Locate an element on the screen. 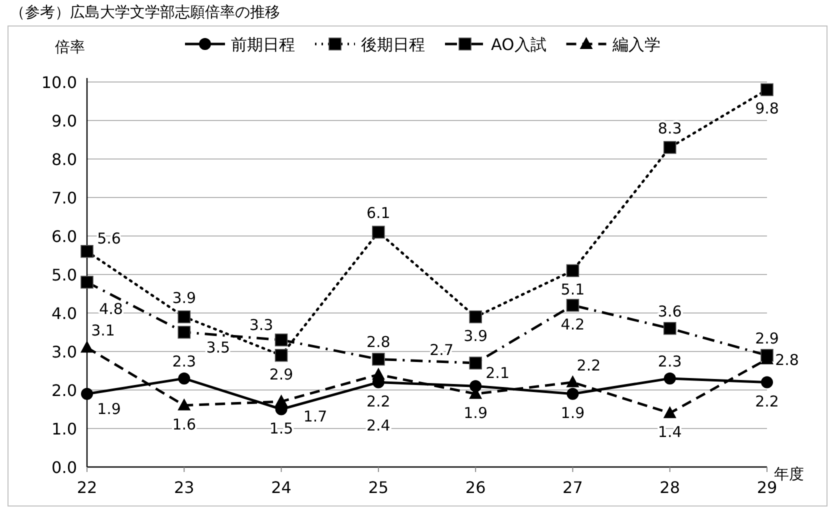 The image size is (835, 512). x-tick-label: 22 is located at coordinates (87, 487).